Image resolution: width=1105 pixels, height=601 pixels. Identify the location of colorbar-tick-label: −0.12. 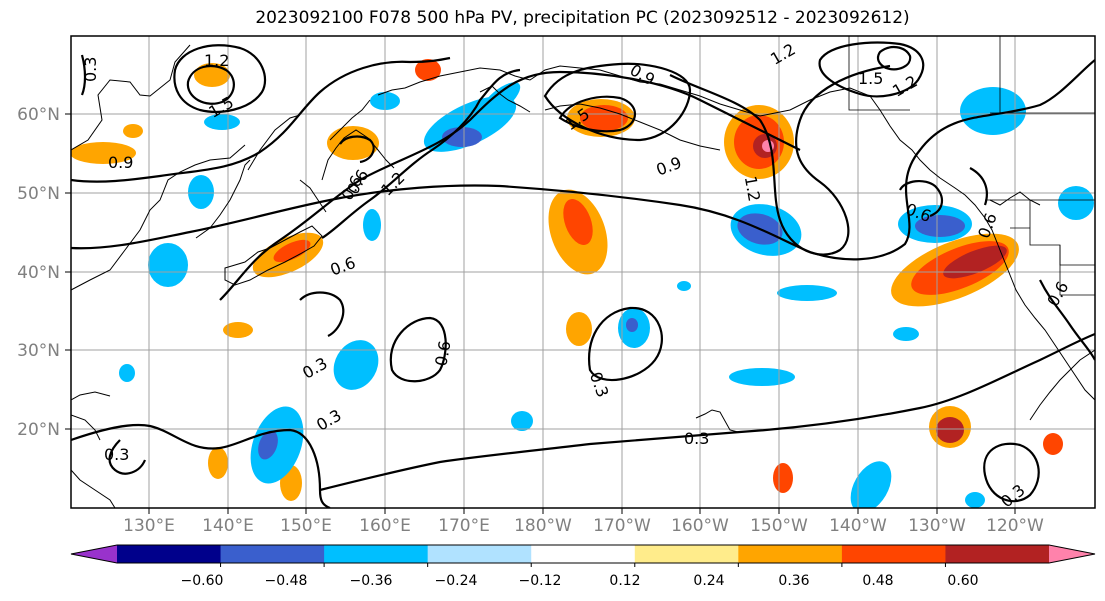
(540, 581).